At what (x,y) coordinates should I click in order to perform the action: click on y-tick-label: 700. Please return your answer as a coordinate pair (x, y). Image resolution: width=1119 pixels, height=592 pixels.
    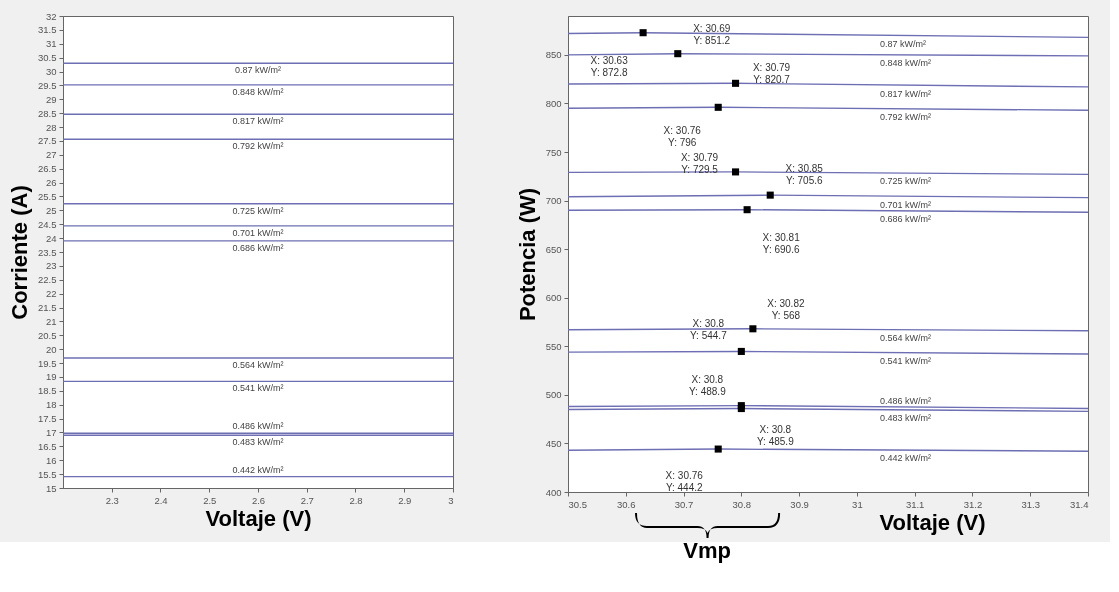
    Looking at the image, I should click on (553, 201).